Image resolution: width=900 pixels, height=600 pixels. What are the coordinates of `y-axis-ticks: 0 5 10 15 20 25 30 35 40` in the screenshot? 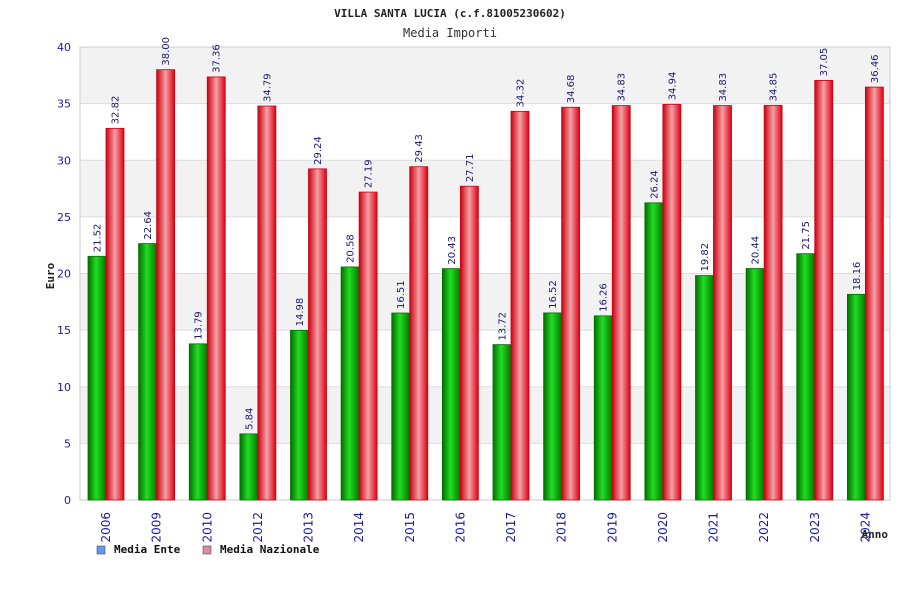 It's located at (64, 274).